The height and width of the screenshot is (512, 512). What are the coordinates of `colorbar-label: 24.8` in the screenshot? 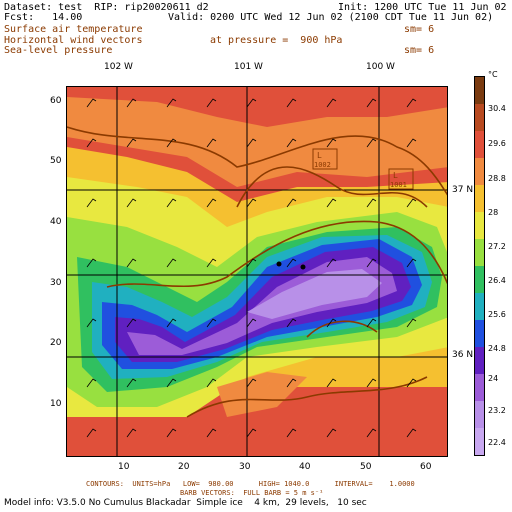 It's located at (497, 348).